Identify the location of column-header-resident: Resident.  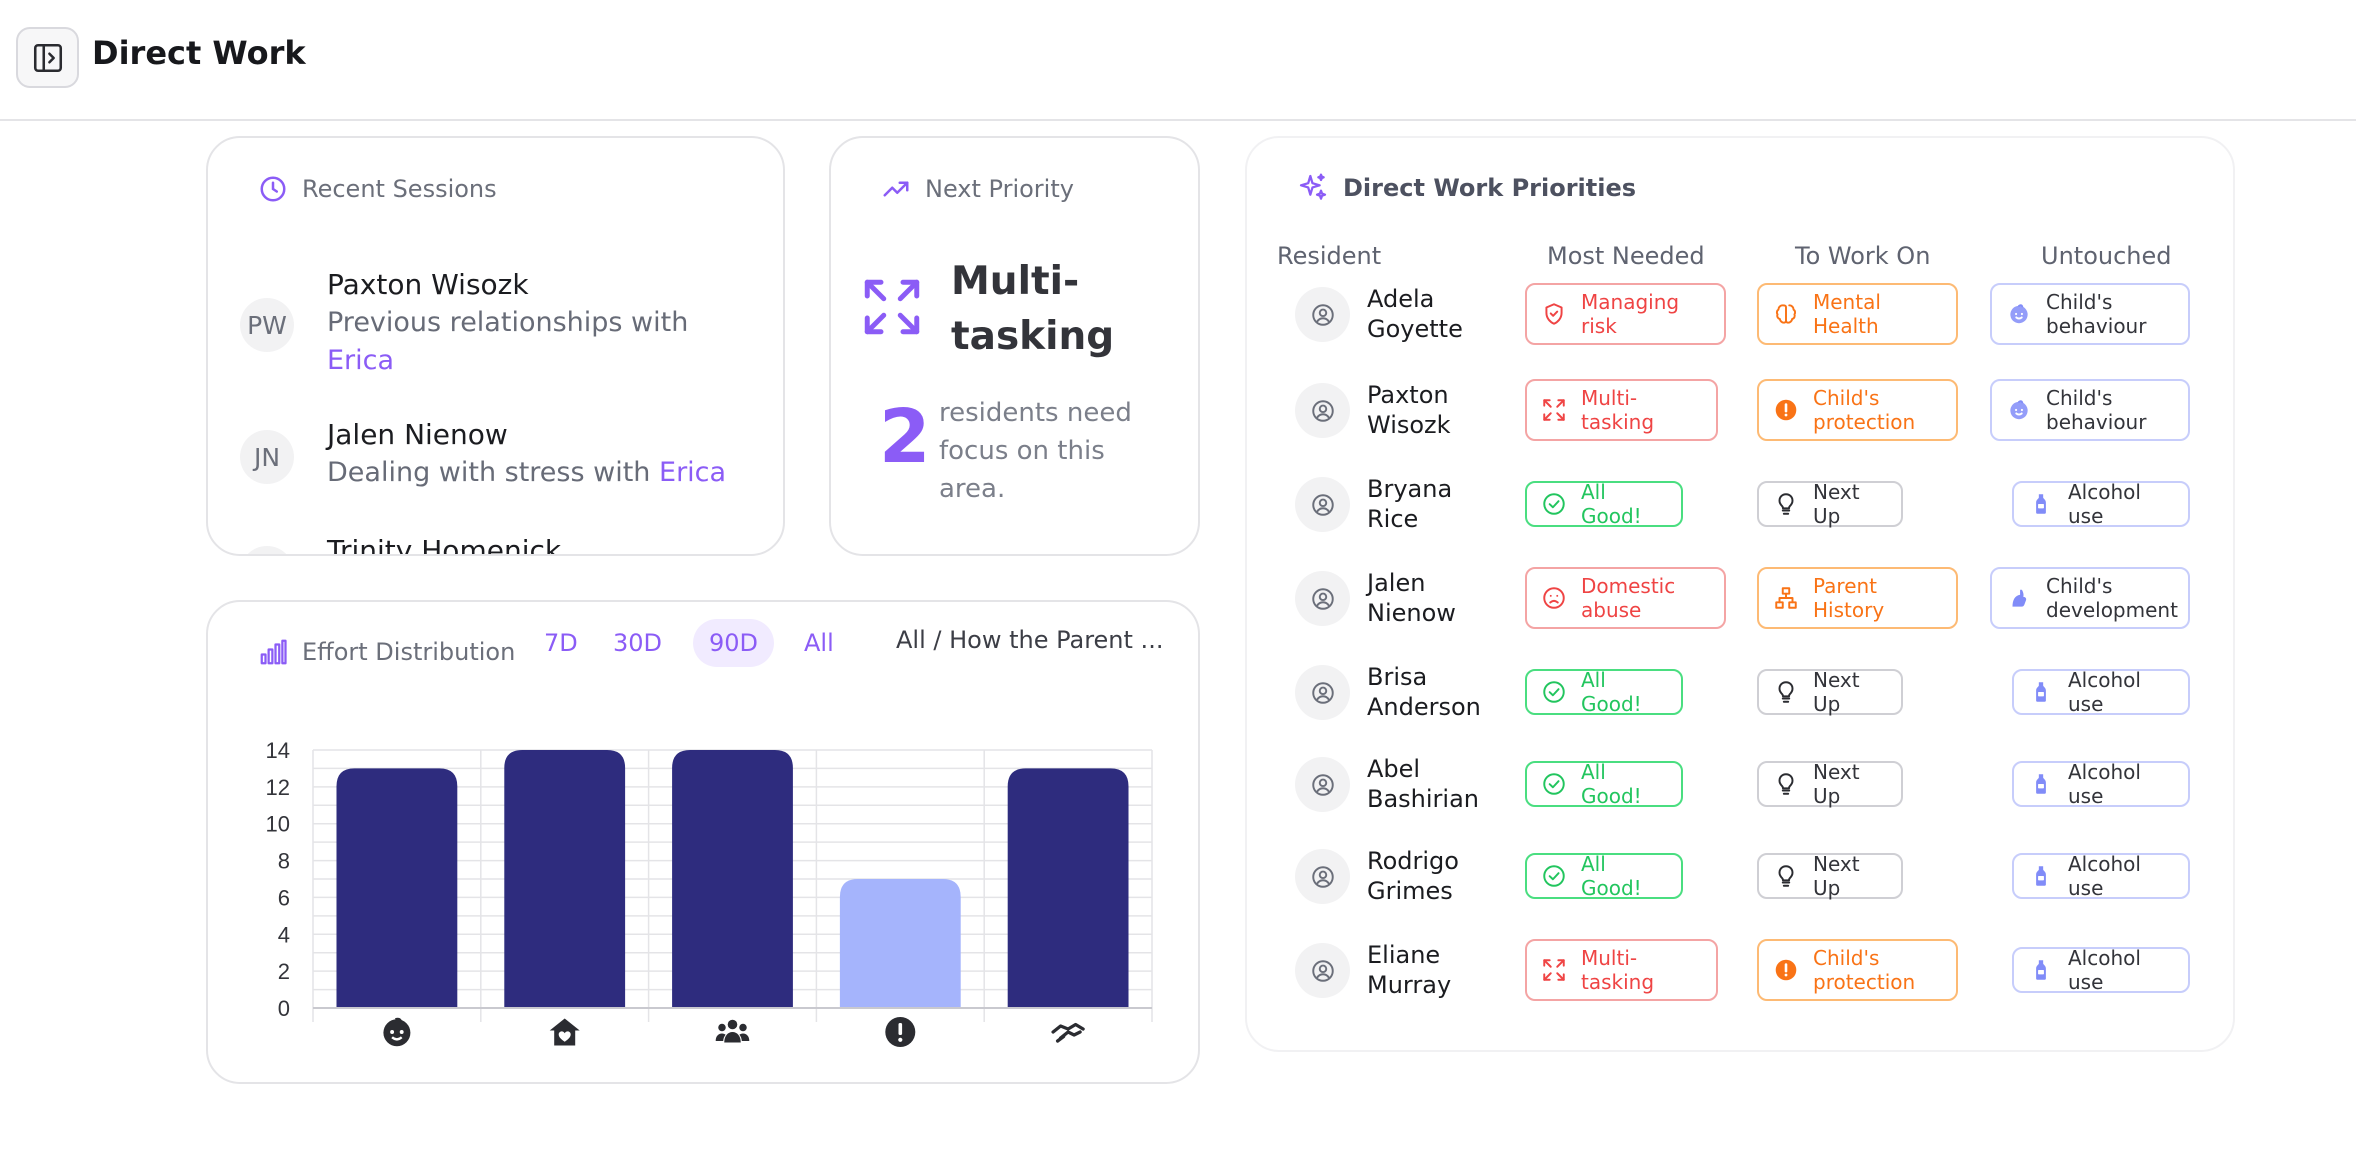
(1329, 256).